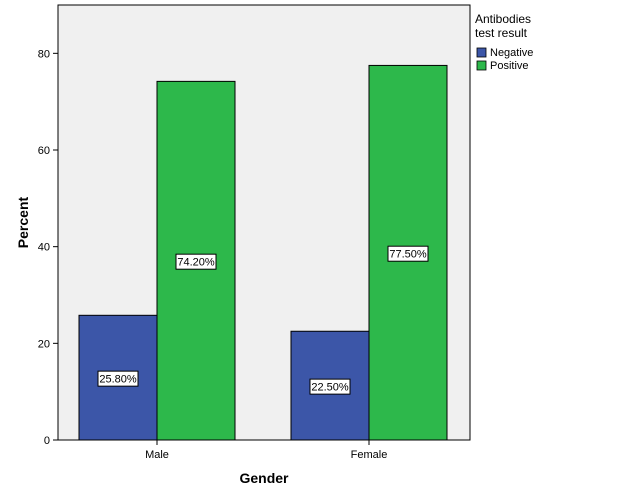 This screenshot has height=501, width=626. I want to click on legend-title-line-2: test result, so click(501, 33).